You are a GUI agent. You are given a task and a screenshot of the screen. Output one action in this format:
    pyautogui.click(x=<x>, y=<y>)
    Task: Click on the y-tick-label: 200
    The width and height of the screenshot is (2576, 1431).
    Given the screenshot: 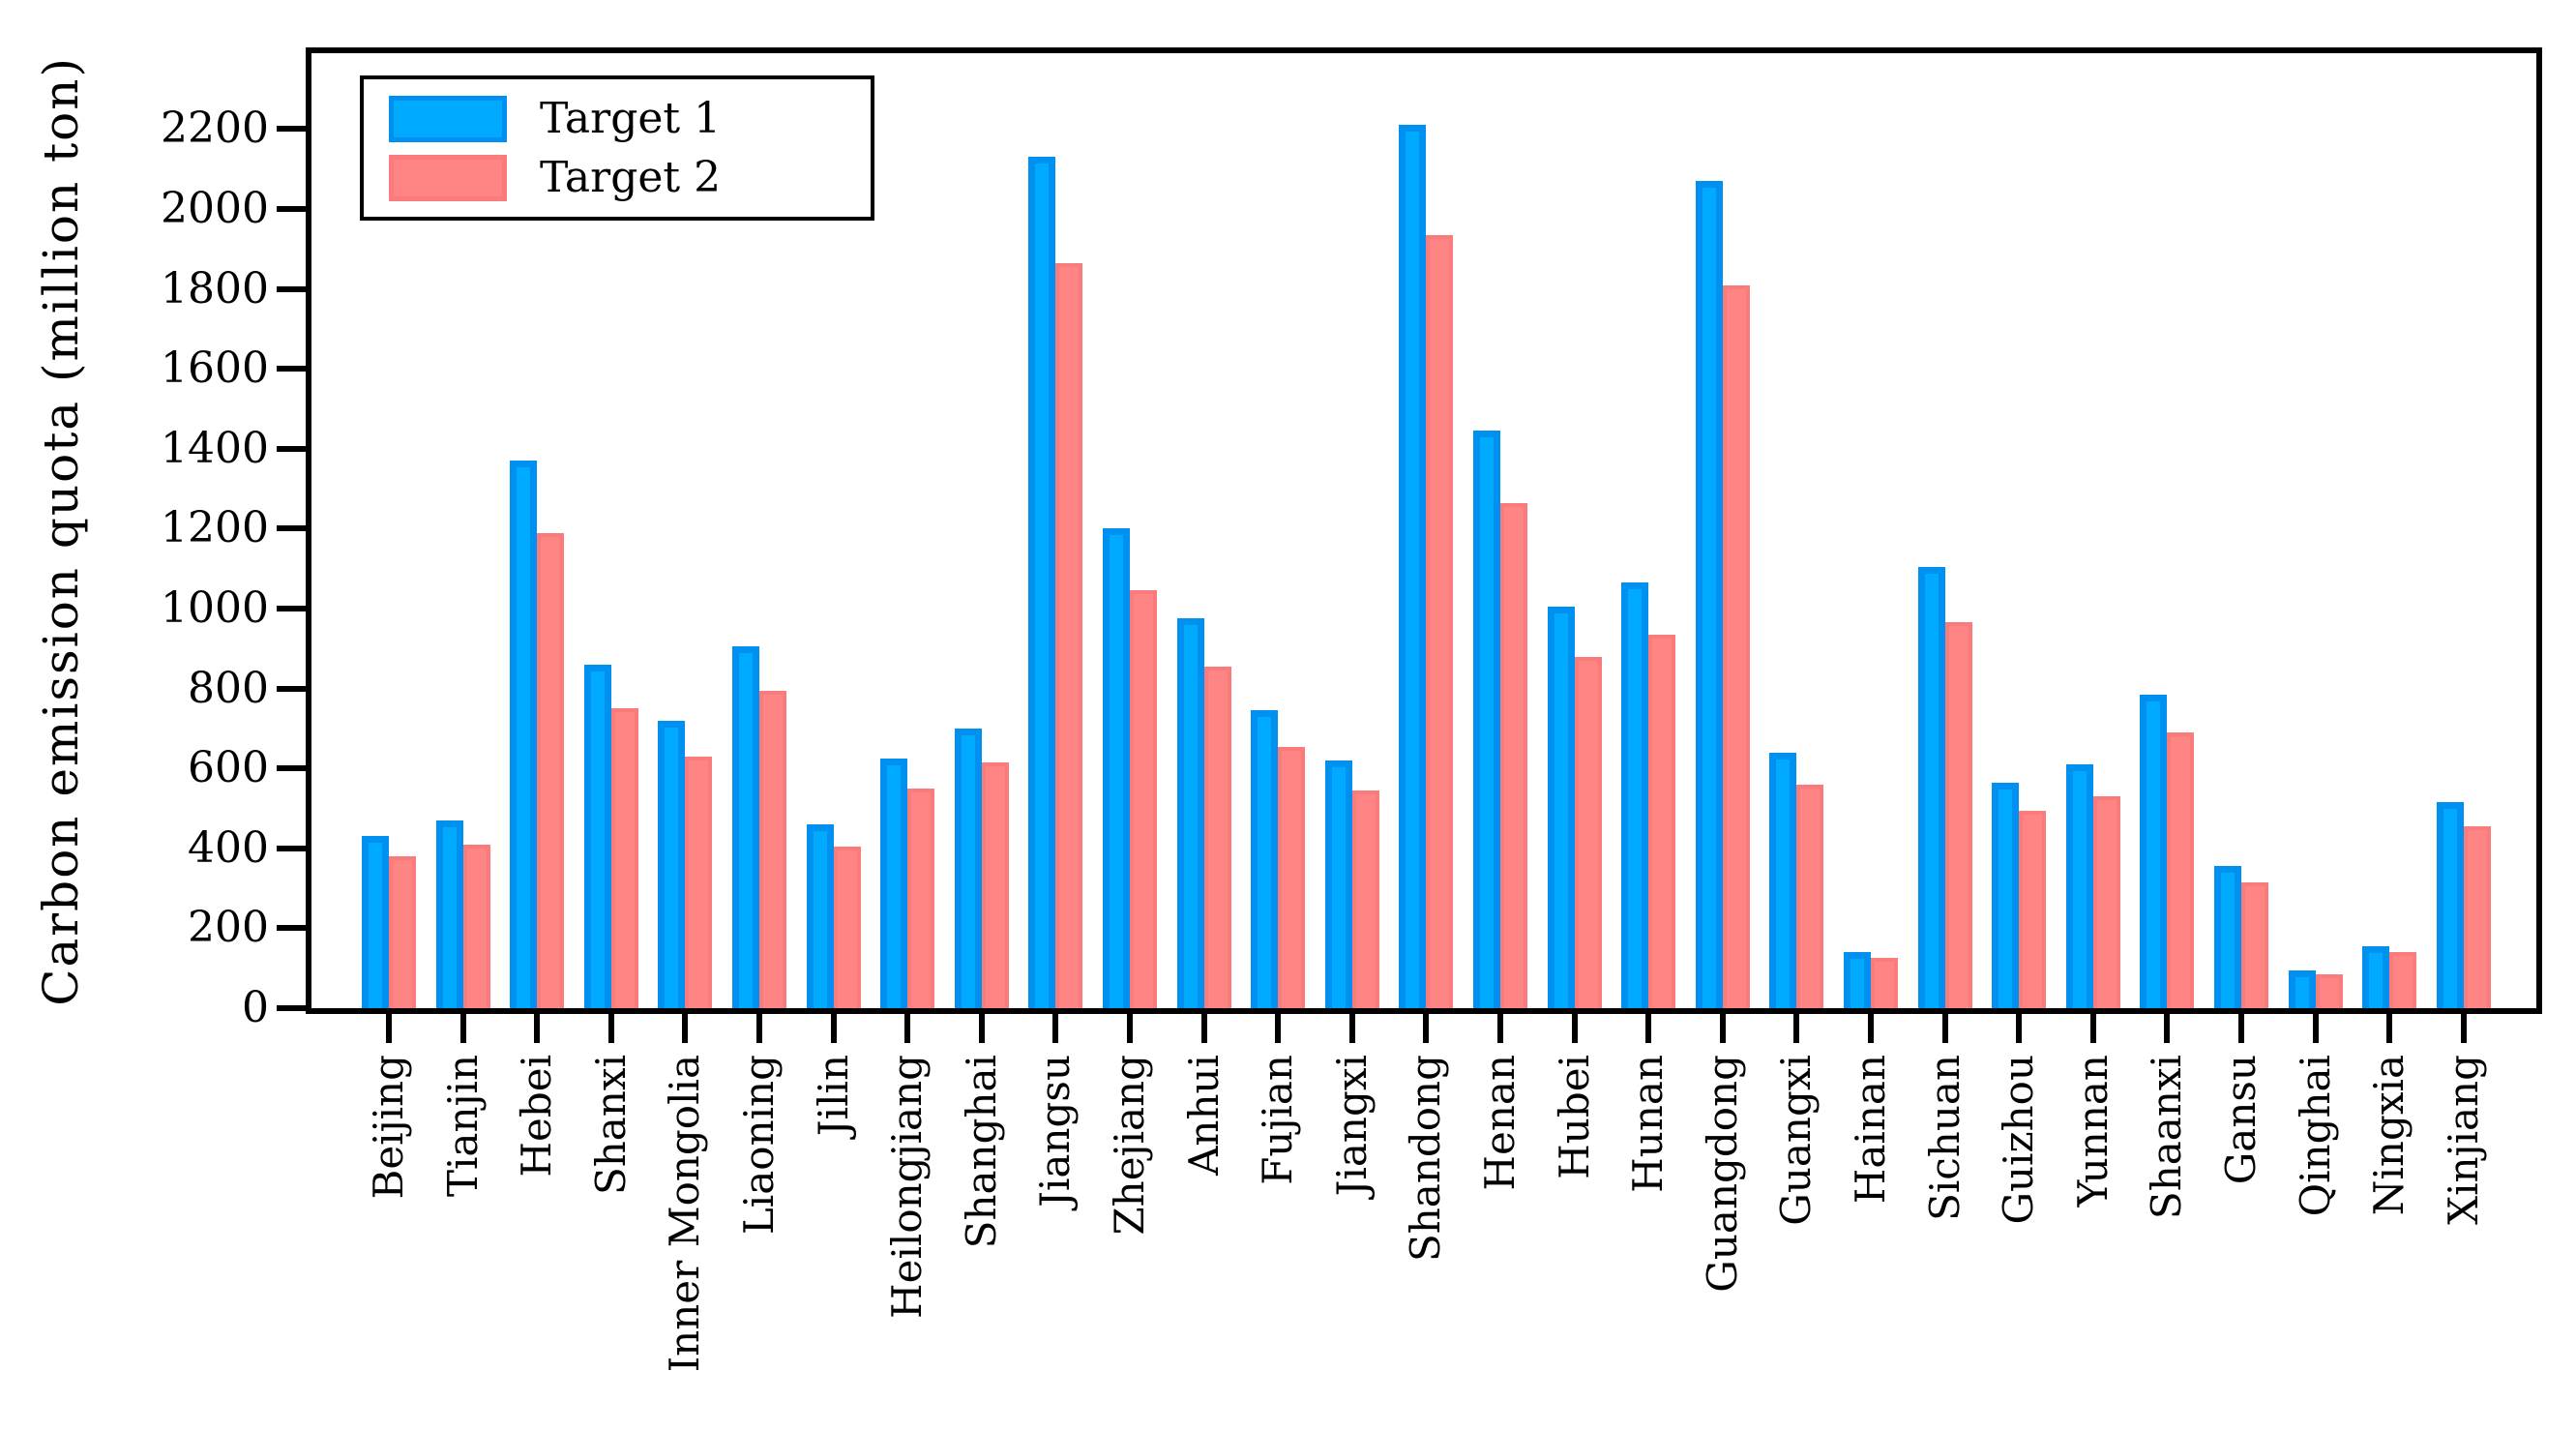 What is the action you would take?
    pyautogui.click(x=229, y=928)
    